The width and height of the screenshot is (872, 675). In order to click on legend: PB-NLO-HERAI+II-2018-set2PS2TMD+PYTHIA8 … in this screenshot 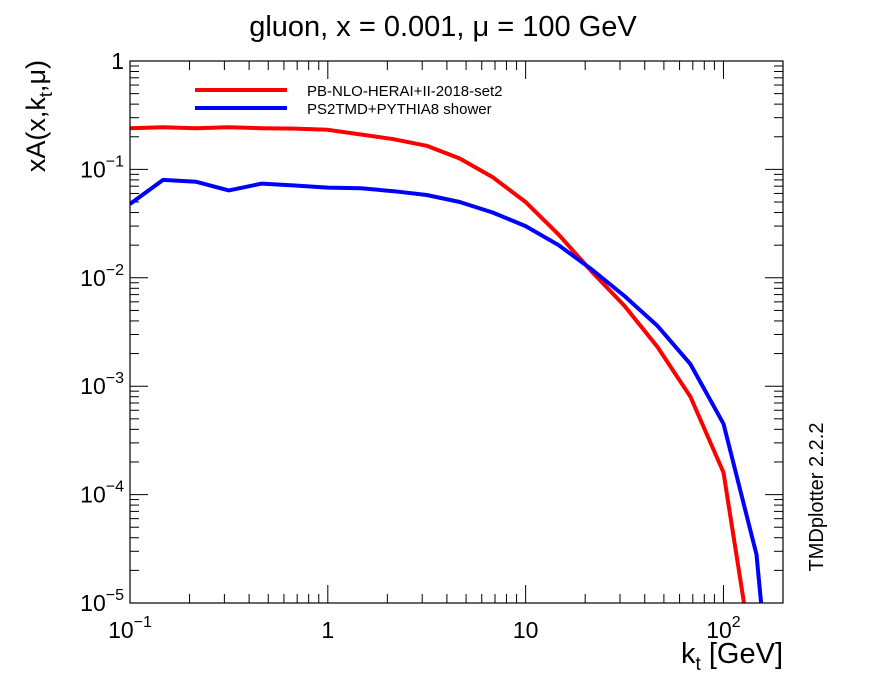, I will do `click(349, 100)`.